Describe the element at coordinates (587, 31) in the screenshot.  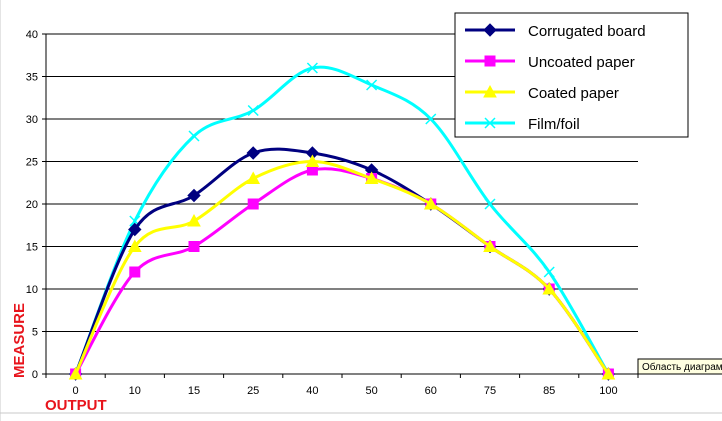
I see `legend-label: Corrugated board` at that location.